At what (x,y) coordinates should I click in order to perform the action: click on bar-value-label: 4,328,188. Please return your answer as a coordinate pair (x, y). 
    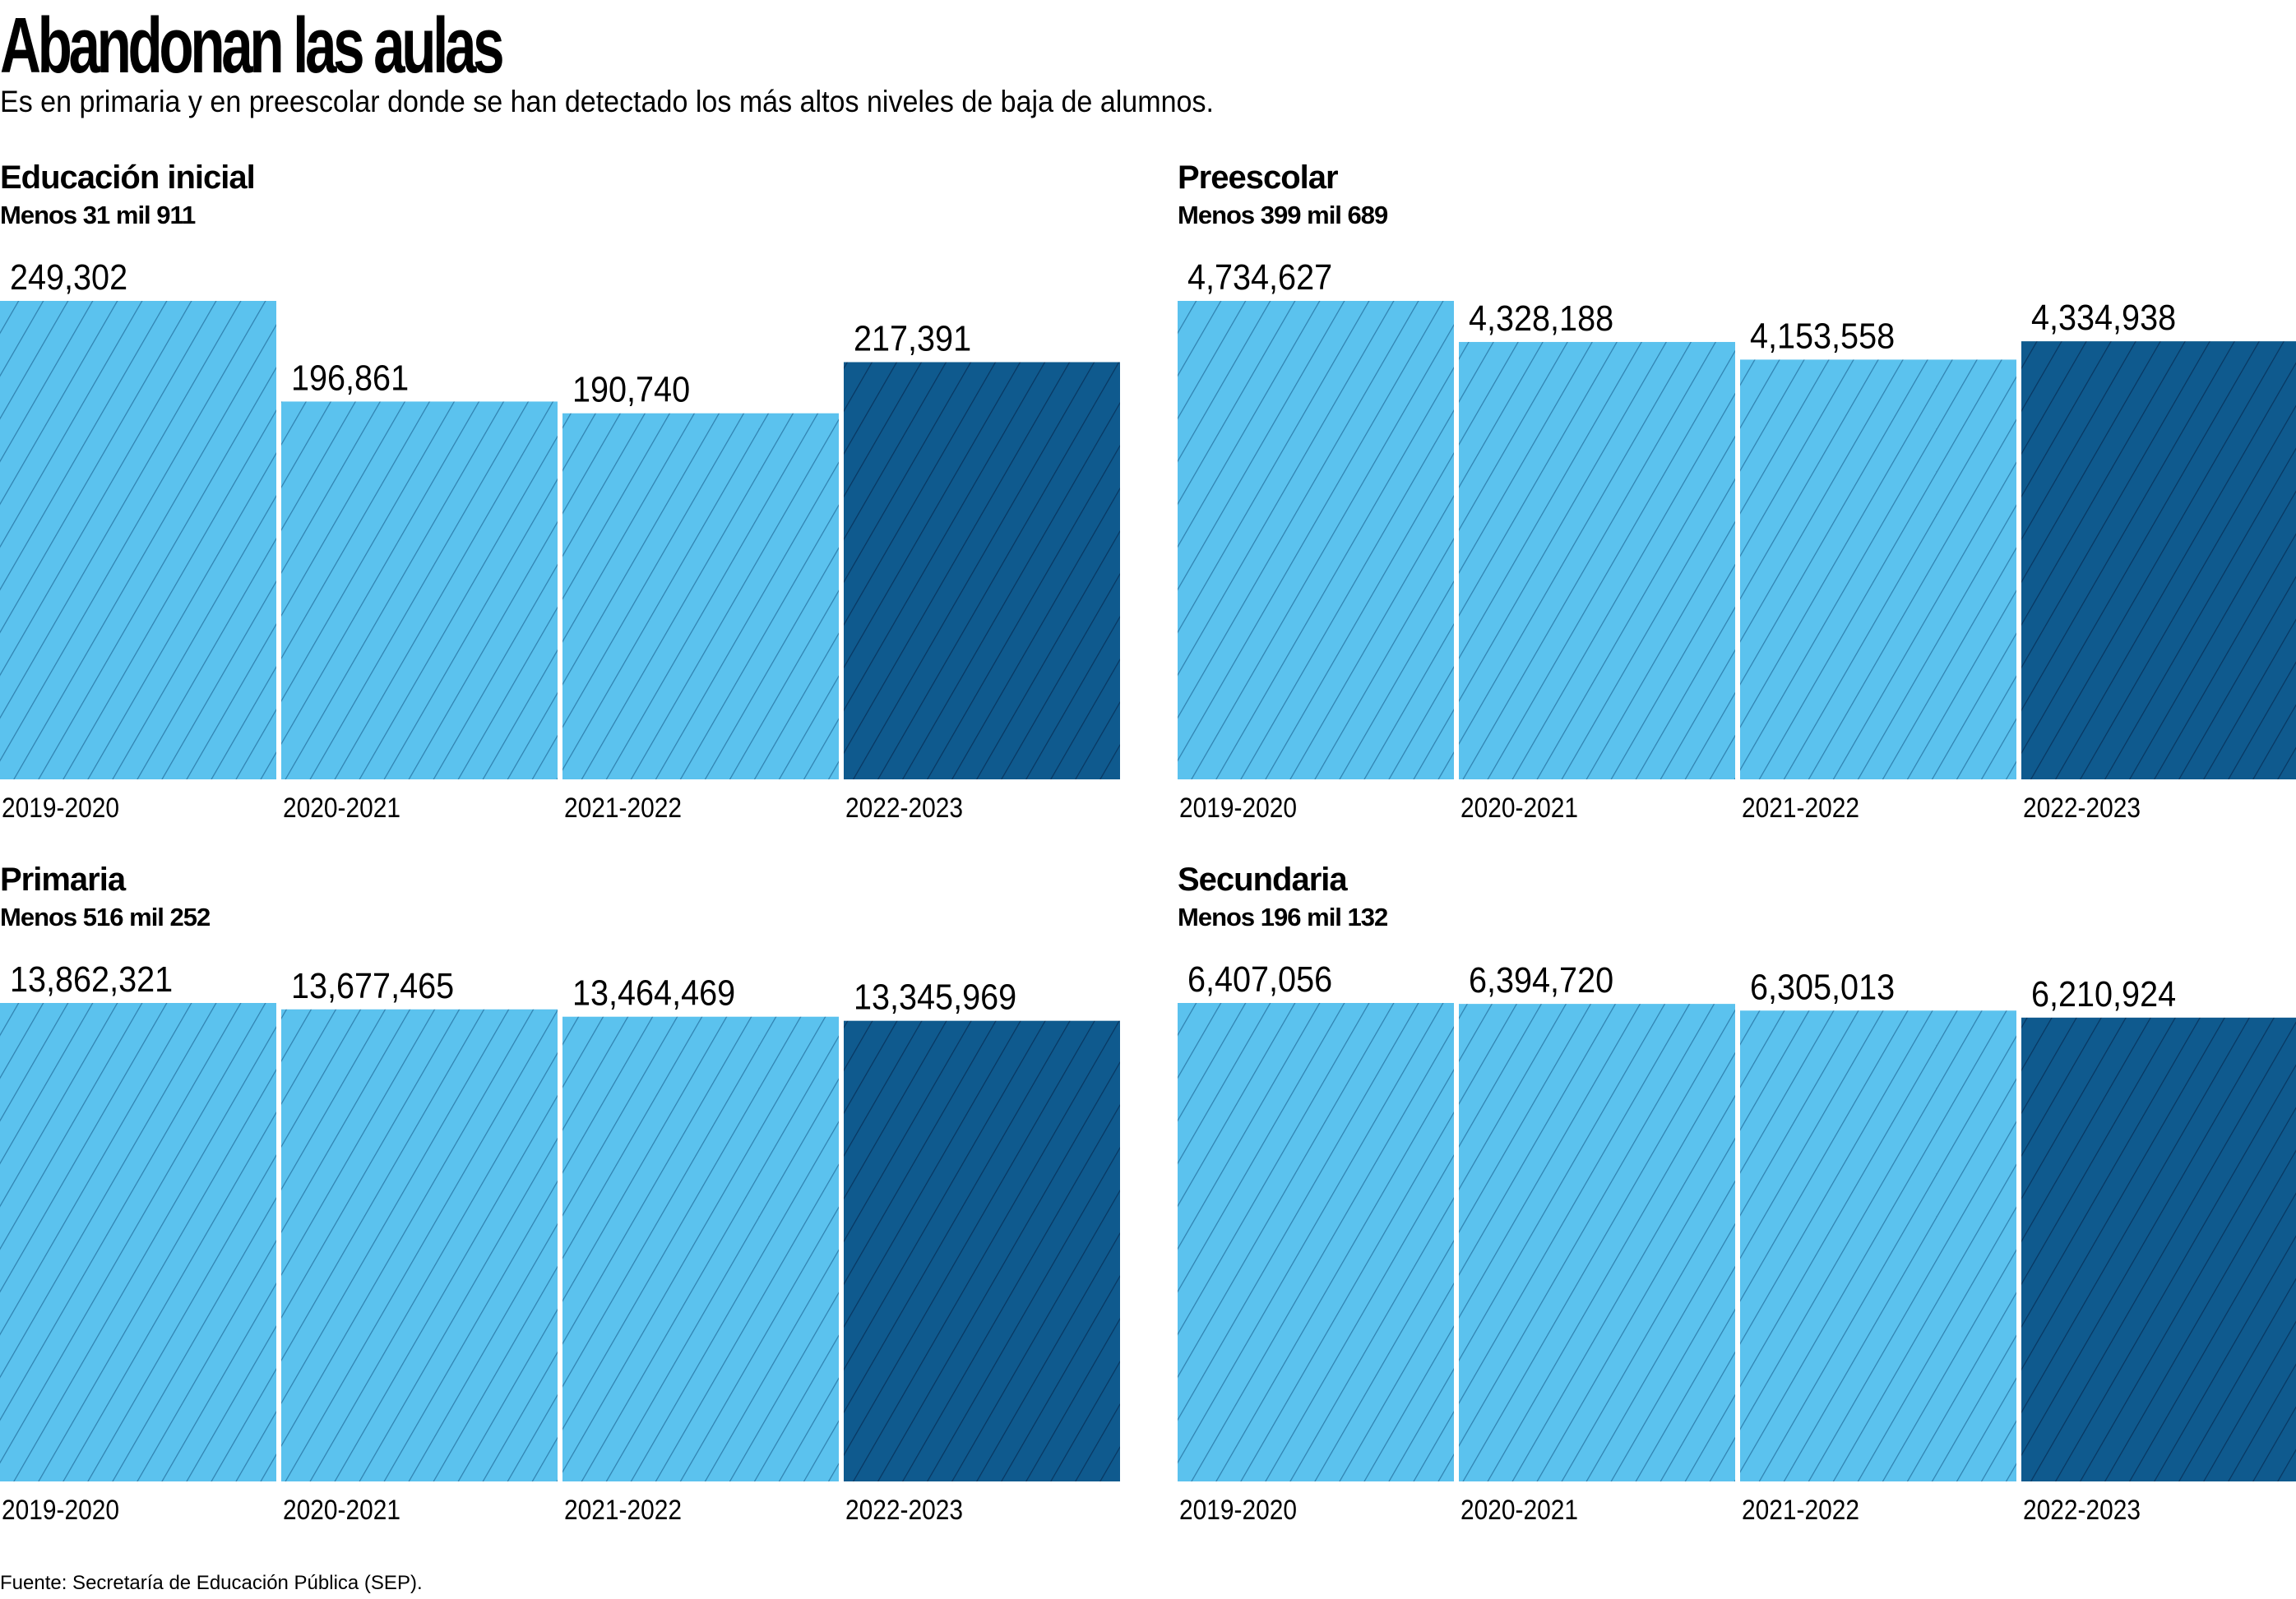
    Looking at the image, I should click on (1541, 318).